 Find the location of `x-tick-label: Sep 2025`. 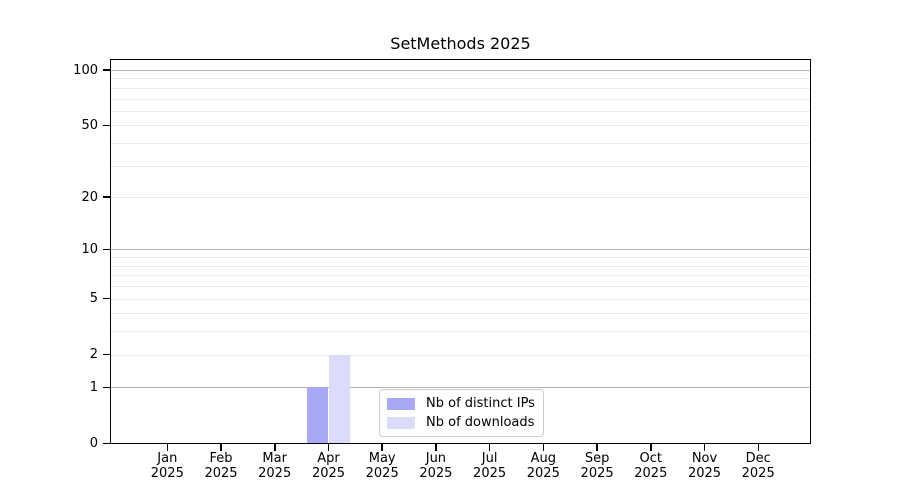

x-tick-label: Sep 2025 is located at coordinates (597, 466).